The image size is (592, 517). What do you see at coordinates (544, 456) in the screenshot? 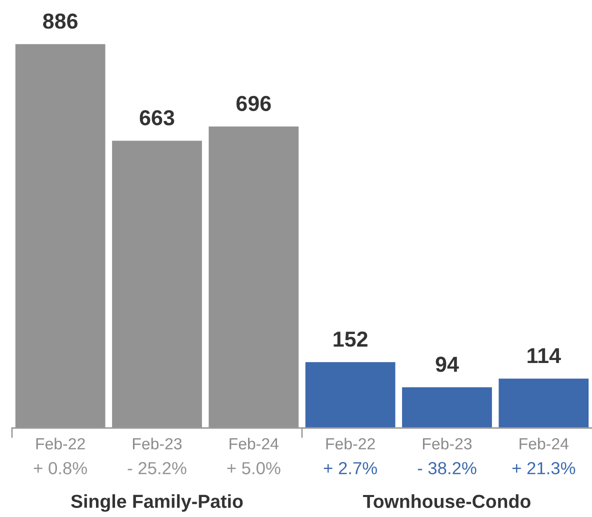
I see `category-label: Feb-24 + 21.3%` at bounding box center [544, 456].